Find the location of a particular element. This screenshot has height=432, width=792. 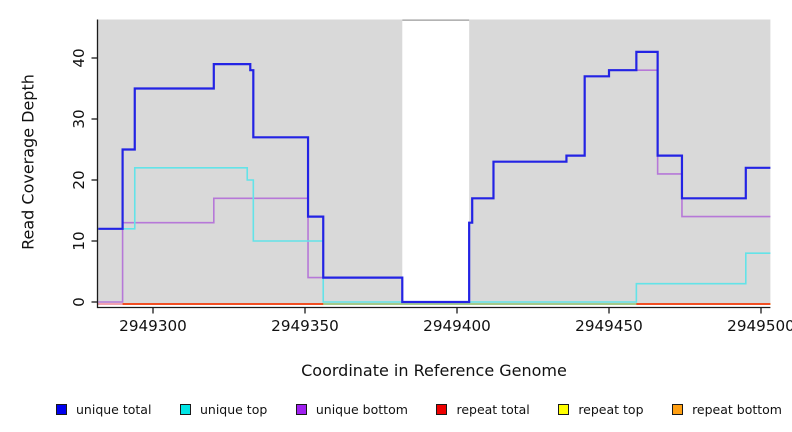

y-tick-label: 40 is located at coordinates (79, 57).